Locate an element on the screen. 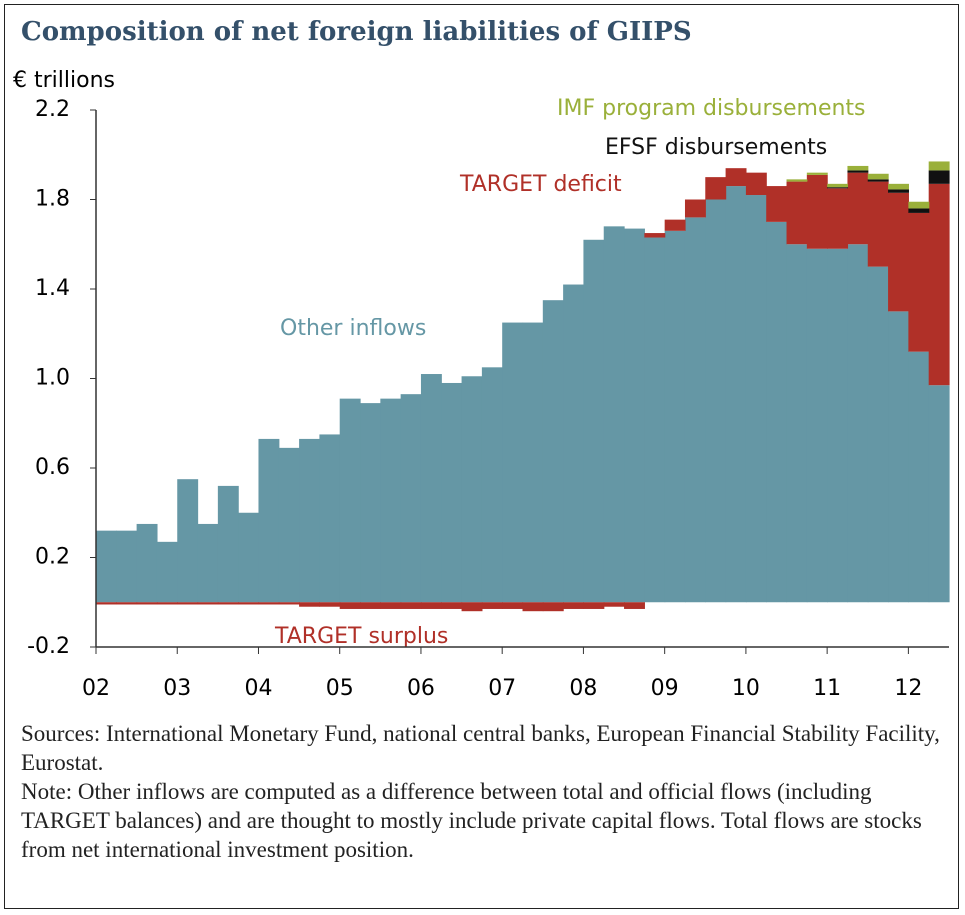 Image resolution: width=965 pixels, height=915 pixels. y-tick-label: -0.2 is located at coordinates (48, 646).